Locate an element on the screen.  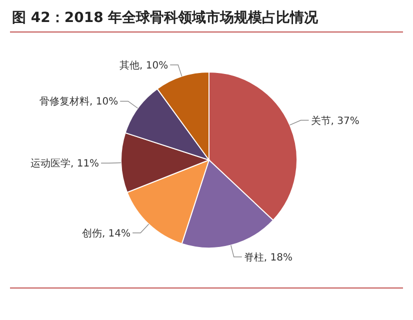
slice-label: 创伤, 14% is located at coordinates (106, 233).